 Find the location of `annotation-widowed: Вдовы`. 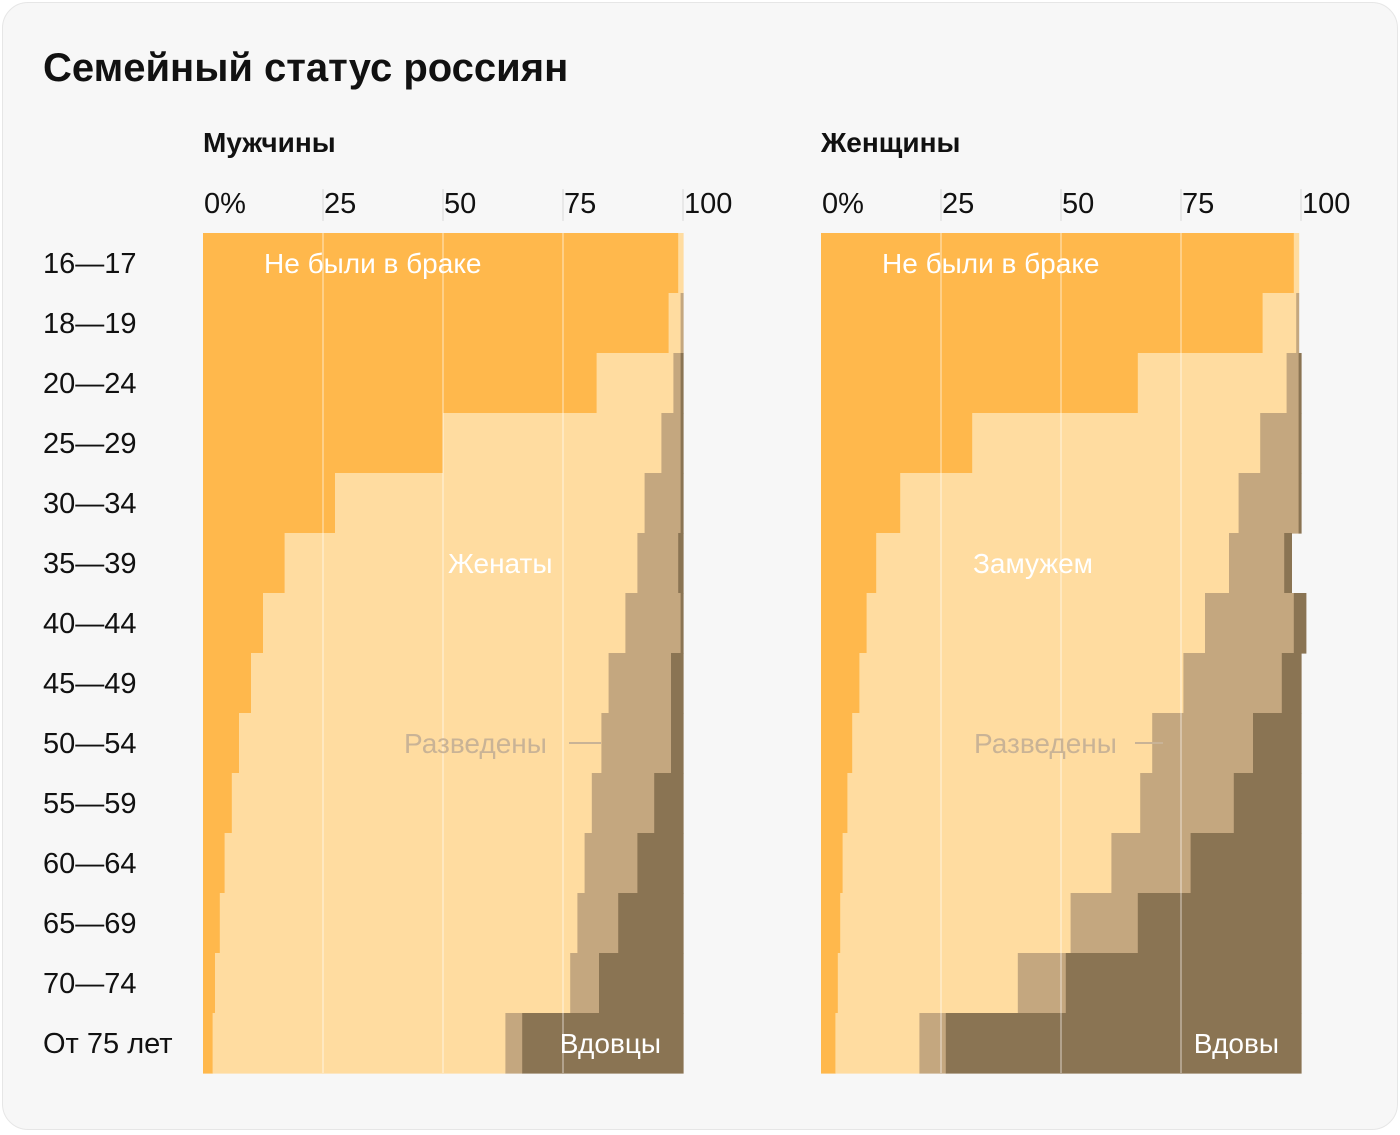

annotation-widowed: Вдовы is located at coordinates (1236, 1043).